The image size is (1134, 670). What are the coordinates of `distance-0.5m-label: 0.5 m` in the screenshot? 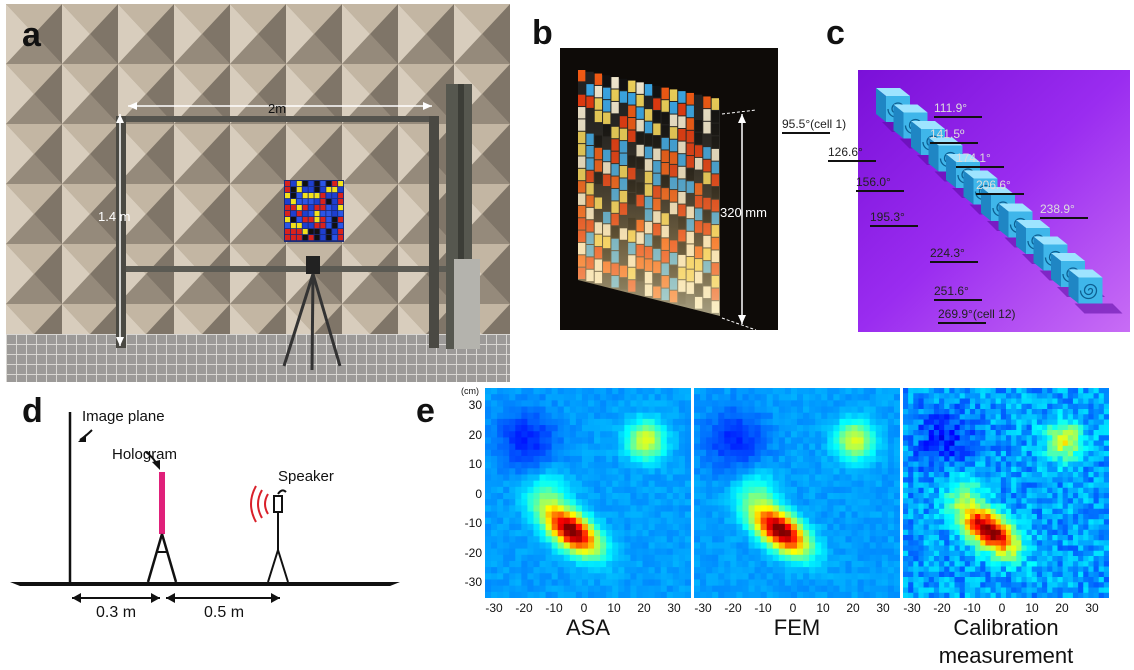 It's located at (224, 612).